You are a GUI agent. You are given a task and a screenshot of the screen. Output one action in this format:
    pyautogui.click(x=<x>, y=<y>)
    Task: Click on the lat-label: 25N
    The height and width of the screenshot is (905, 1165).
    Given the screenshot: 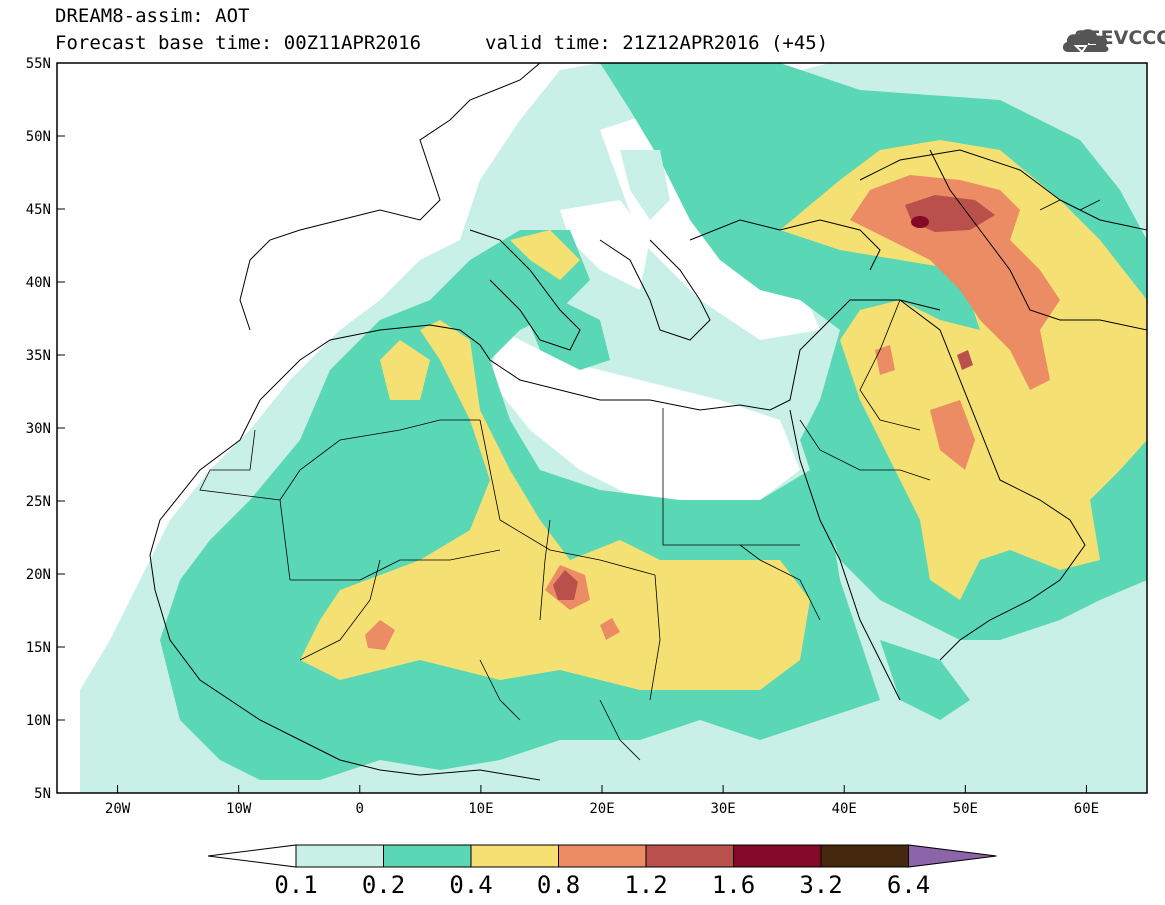 What is the action you would take?
    pyautogui.click(x=38, y=502)
    